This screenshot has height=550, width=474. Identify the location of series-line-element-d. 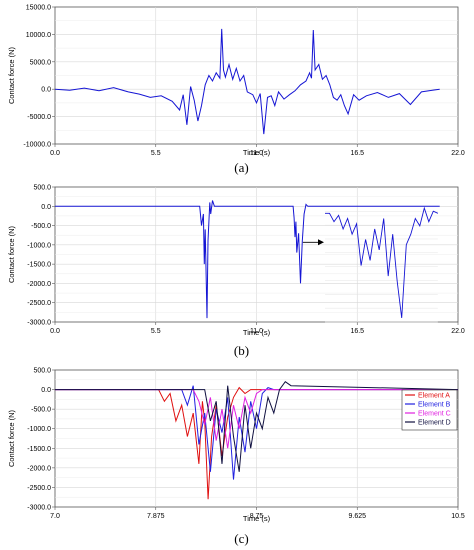
(256, 426).